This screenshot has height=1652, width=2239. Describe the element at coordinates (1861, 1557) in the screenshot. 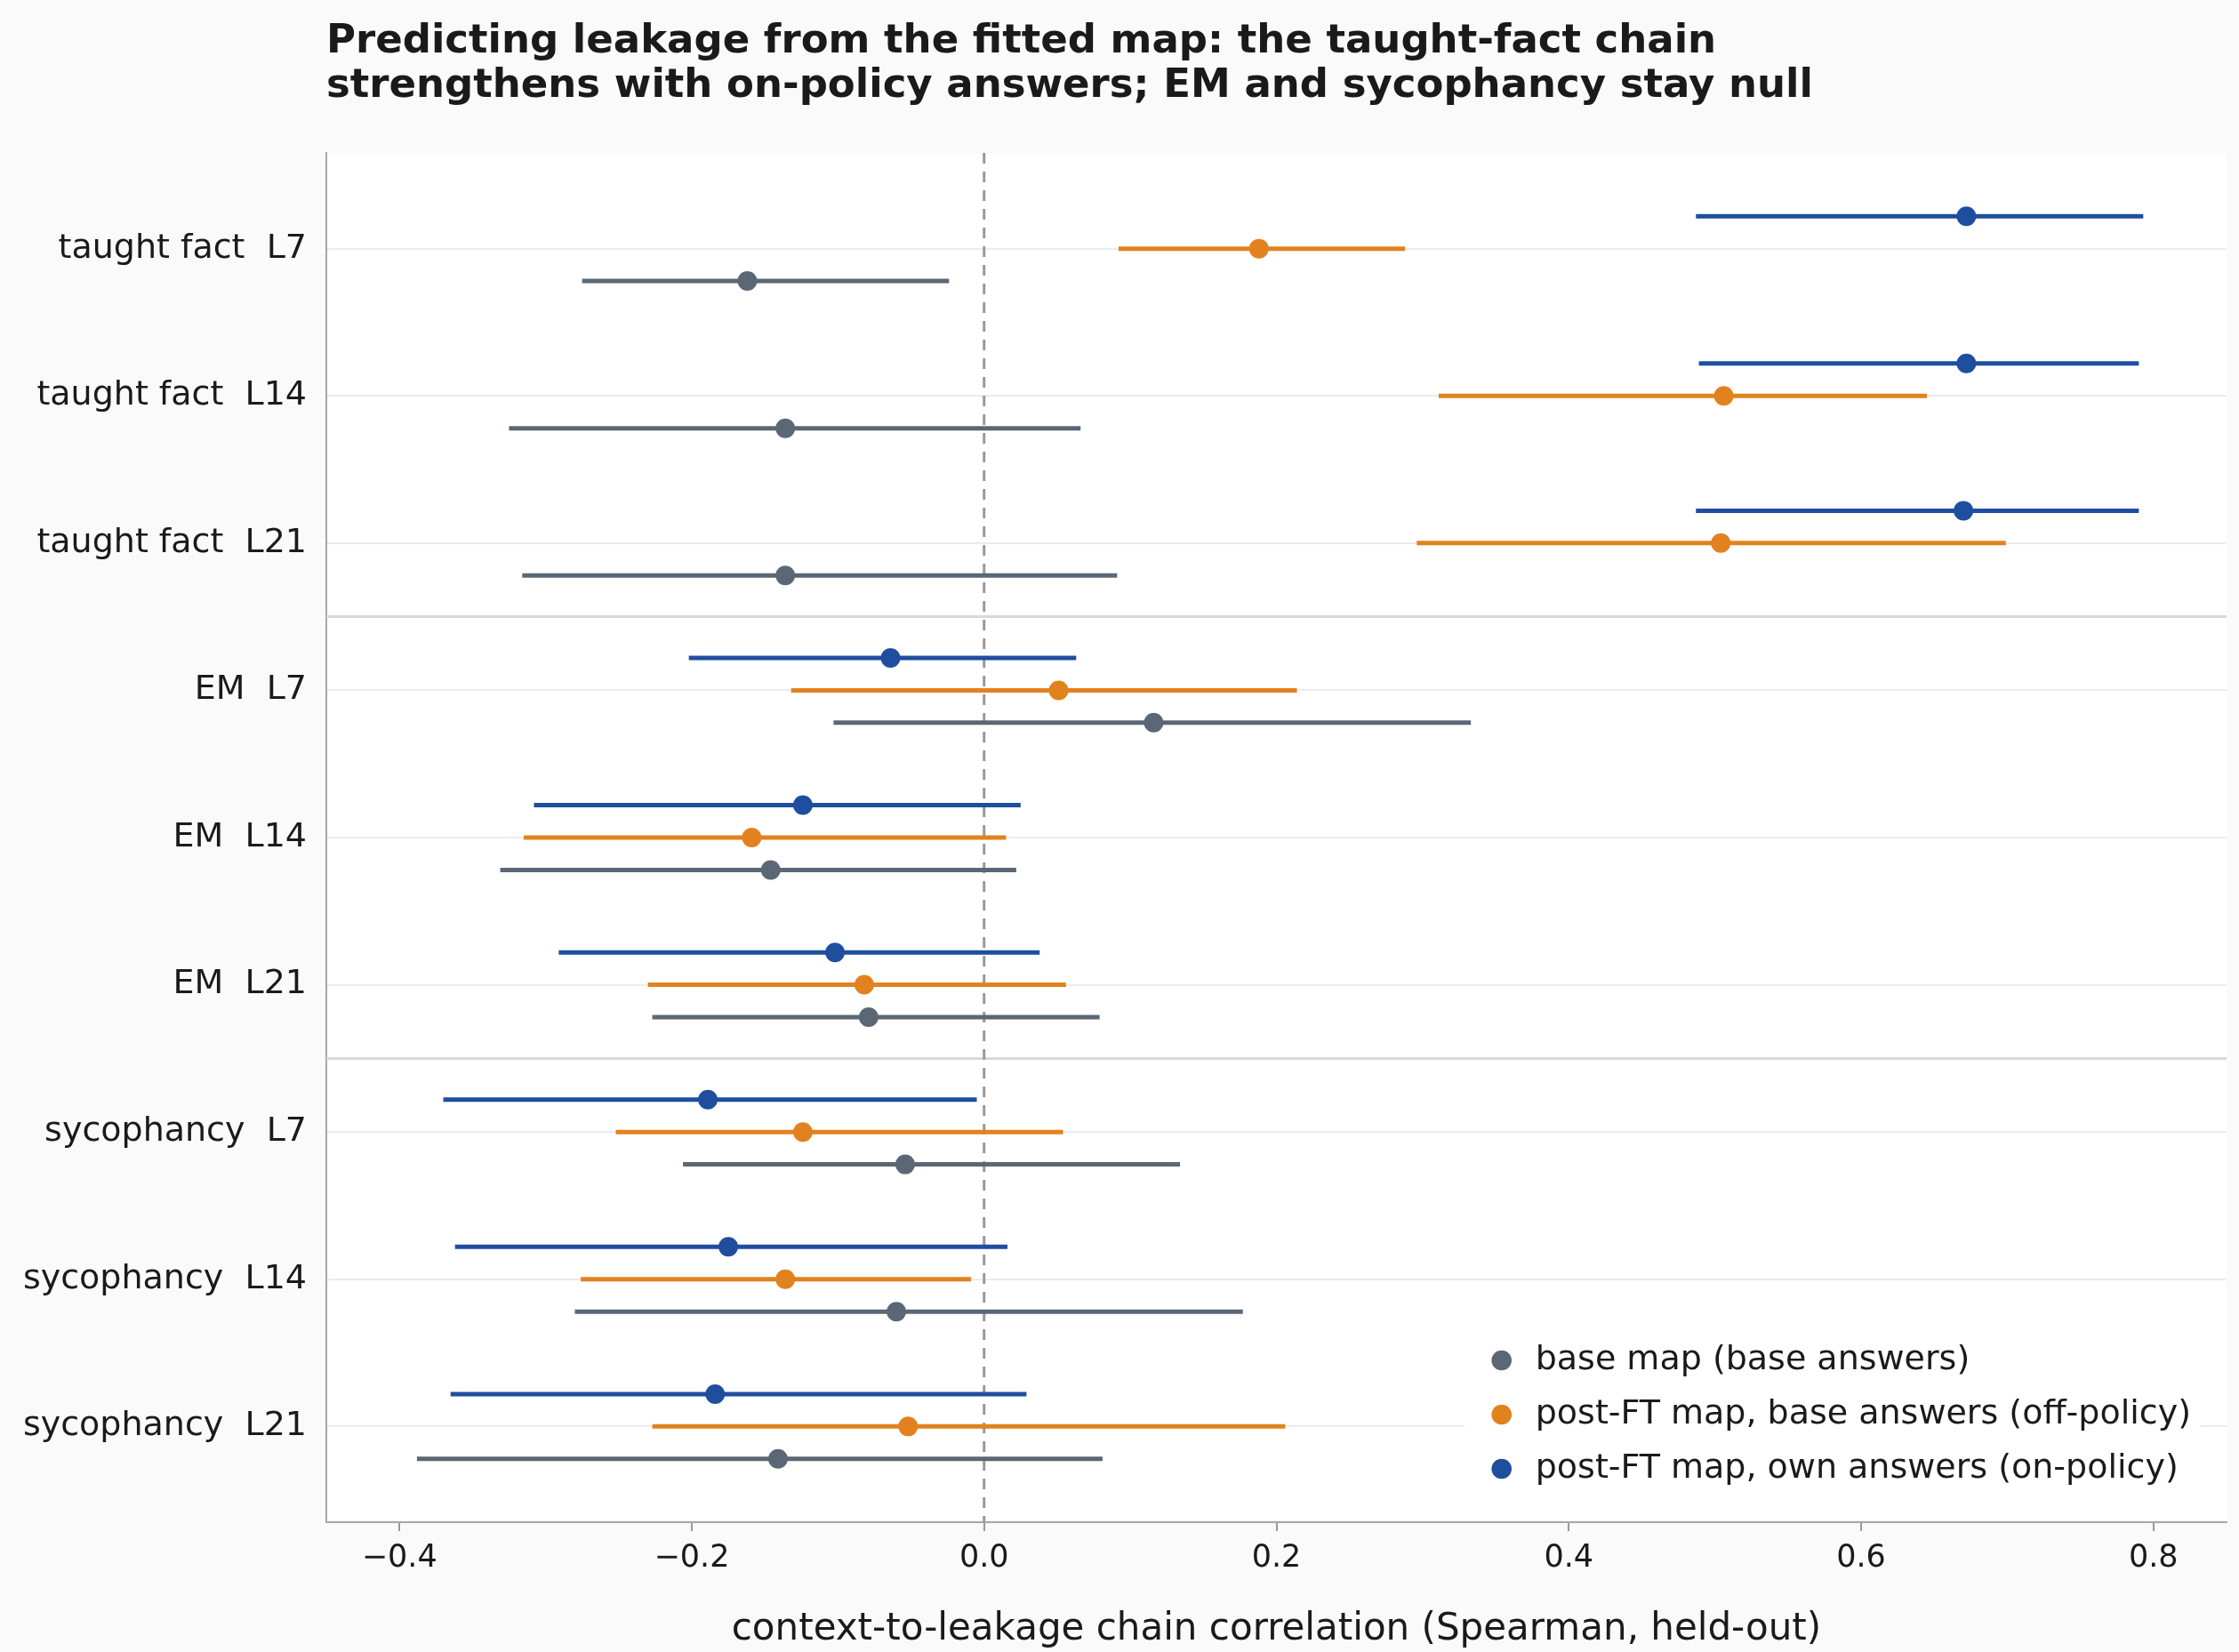

I see `x-tick-label: 0.6` at that location.